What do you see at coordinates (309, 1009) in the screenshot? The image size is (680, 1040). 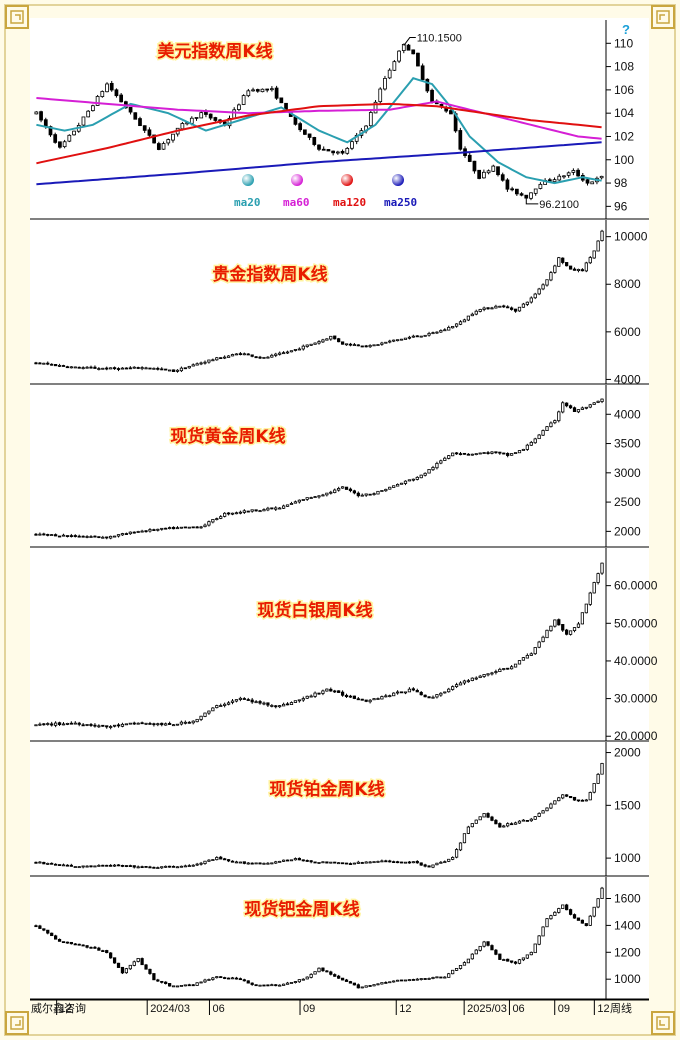 I see `x-tick-label: 09` at bounding box center [309, 1009].